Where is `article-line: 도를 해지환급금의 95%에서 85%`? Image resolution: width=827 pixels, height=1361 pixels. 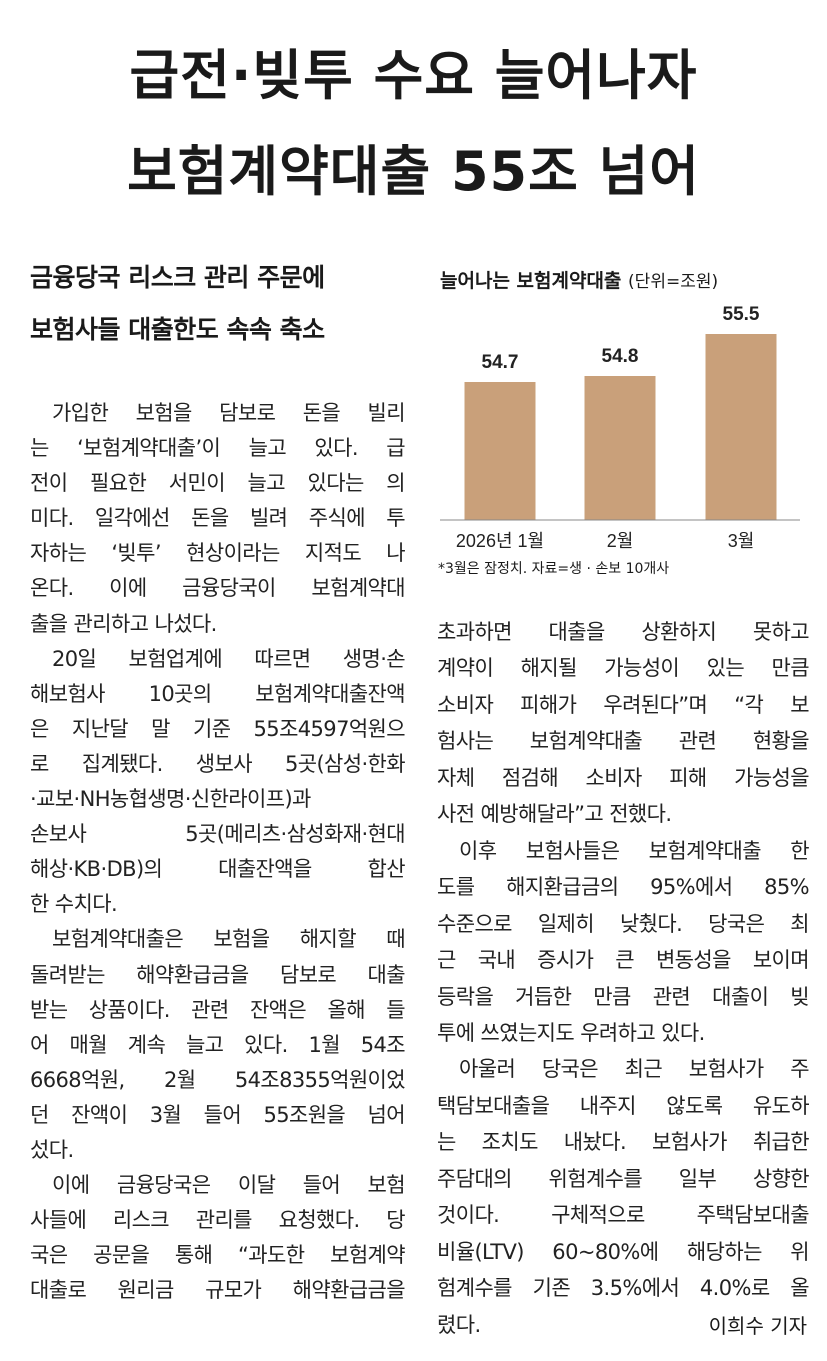
article-line: 도를 해지환급금의 95%에서 85% is located at coordinates (623, 887).